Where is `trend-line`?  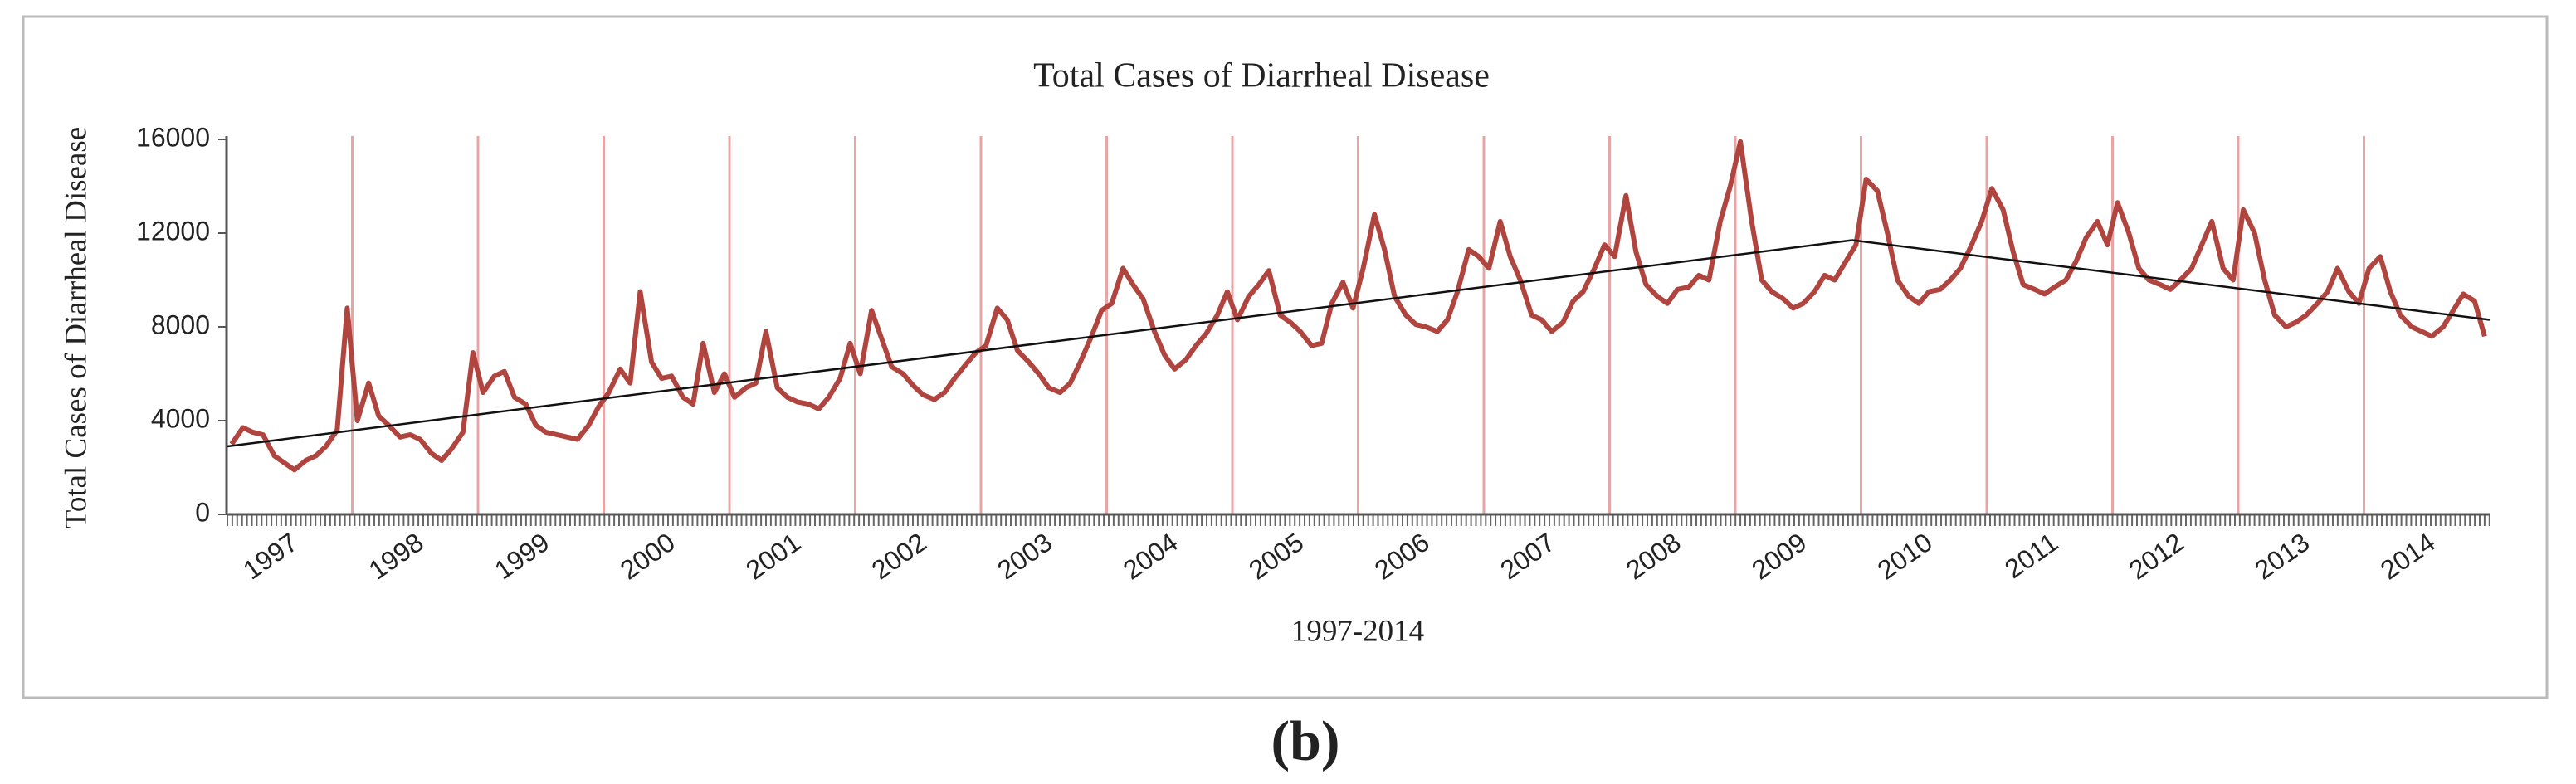
trend-line is located at coordinates (2171, 280).